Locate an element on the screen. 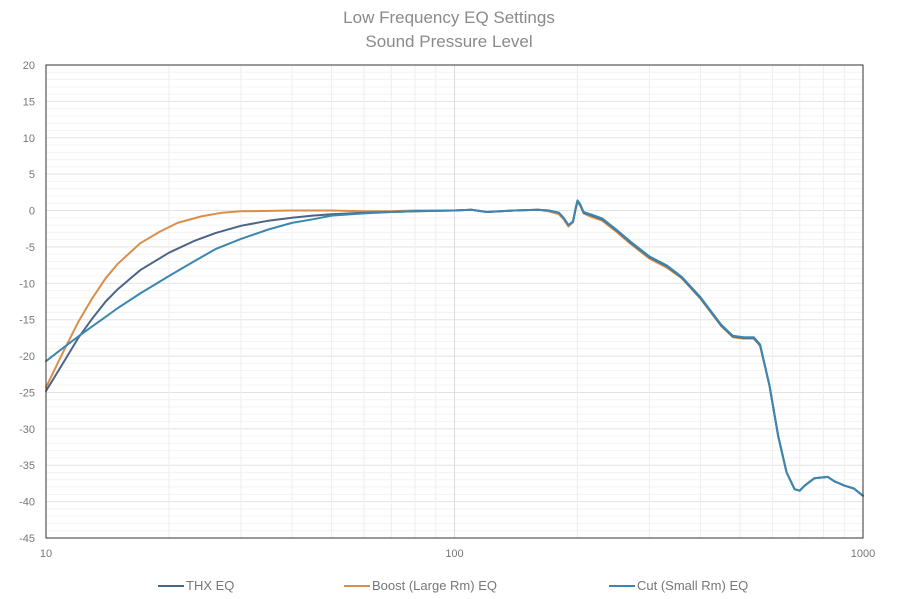 The width and height of the screenshot is (898, 599). y-tick-label: -40 is located at coordinates (27, 503).